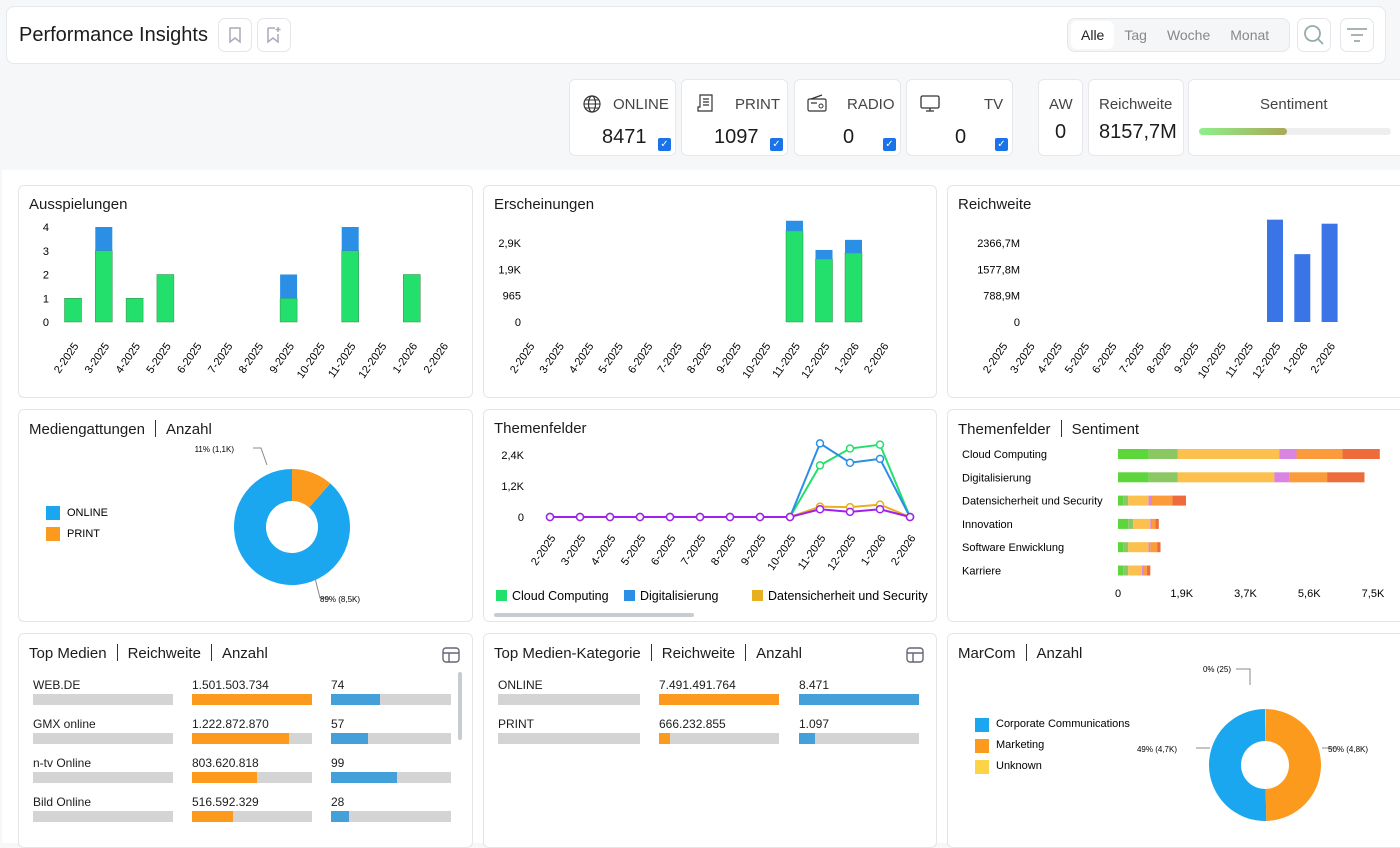 The height and width of the screenshot is (848, 1400). Describe the element at coordinates (1017, 323) in the screenshot. I see `y-tick-label: 0` at that location.